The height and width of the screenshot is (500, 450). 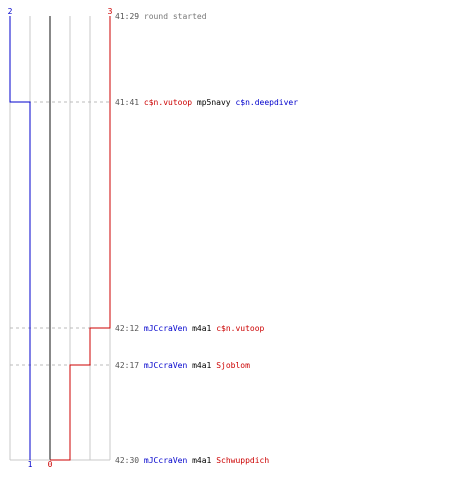 I want to click on team-a-alive-line, so click(x=20, y=238).